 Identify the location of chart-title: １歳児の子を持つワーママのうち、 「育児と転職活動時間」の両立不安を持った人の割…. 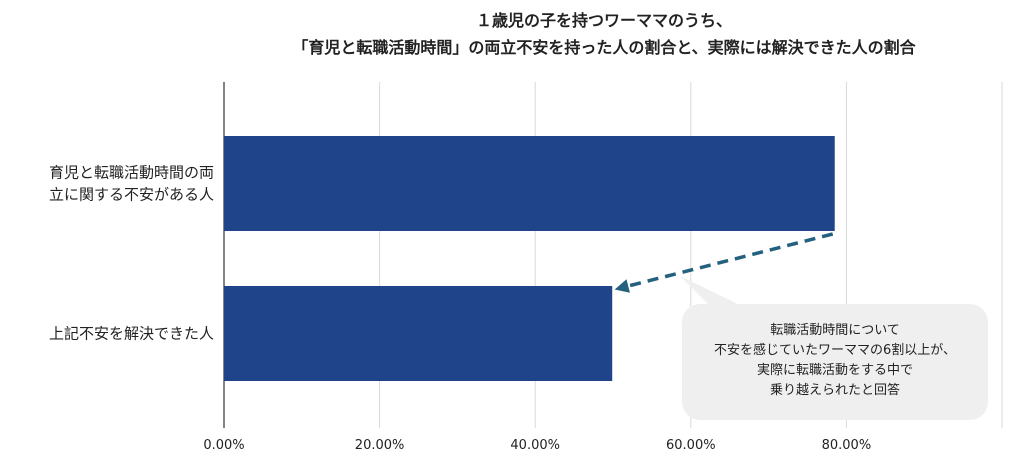
(604, 34).